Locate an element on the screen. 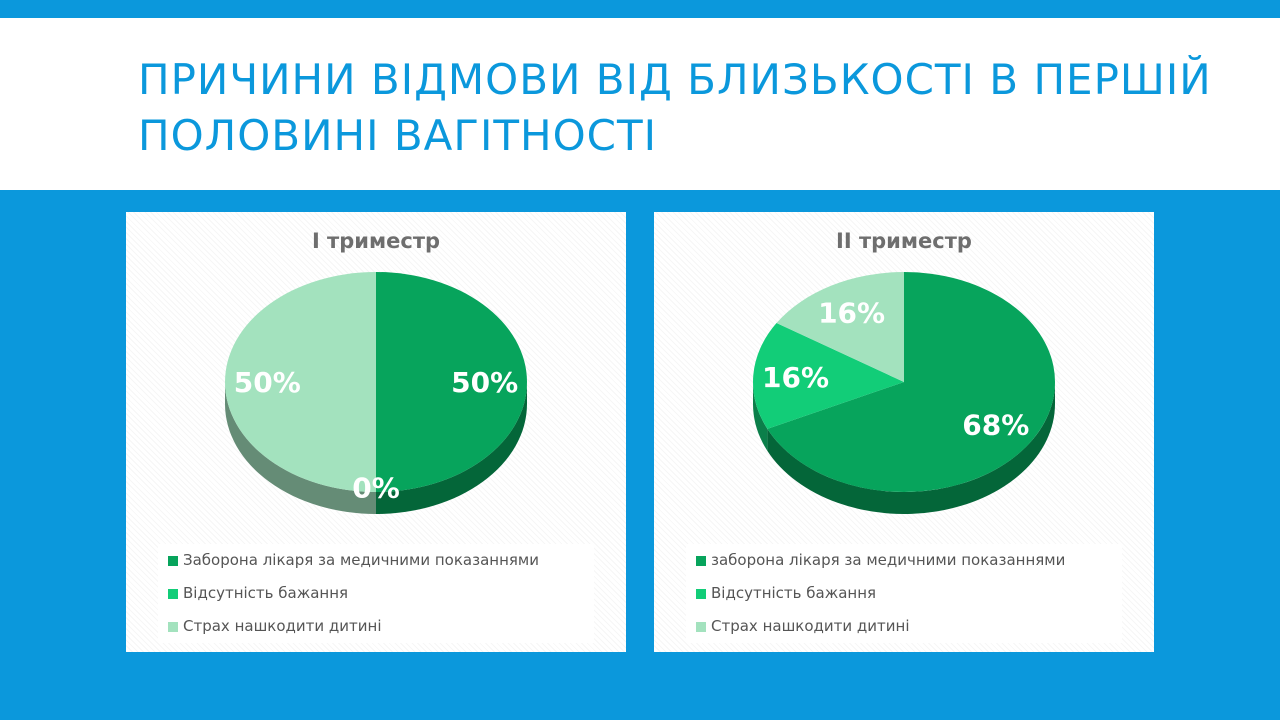 The height and width of the screenshot is (720, 1280). data-label-заборона-лікаря-за-медичними-показаннями: 68% is located at coordinates (995, 424).